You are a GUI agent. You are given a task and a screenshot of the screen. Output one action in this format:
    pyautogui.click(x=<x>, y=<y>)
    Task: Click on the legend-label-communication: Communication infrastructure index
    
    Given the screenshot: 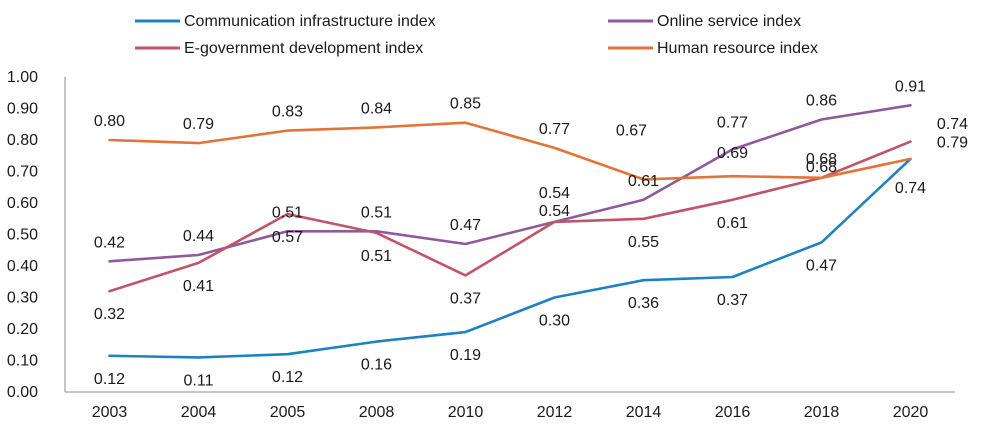 What is the action you would take?
    pyautogui.click(x=310, y=21)
    